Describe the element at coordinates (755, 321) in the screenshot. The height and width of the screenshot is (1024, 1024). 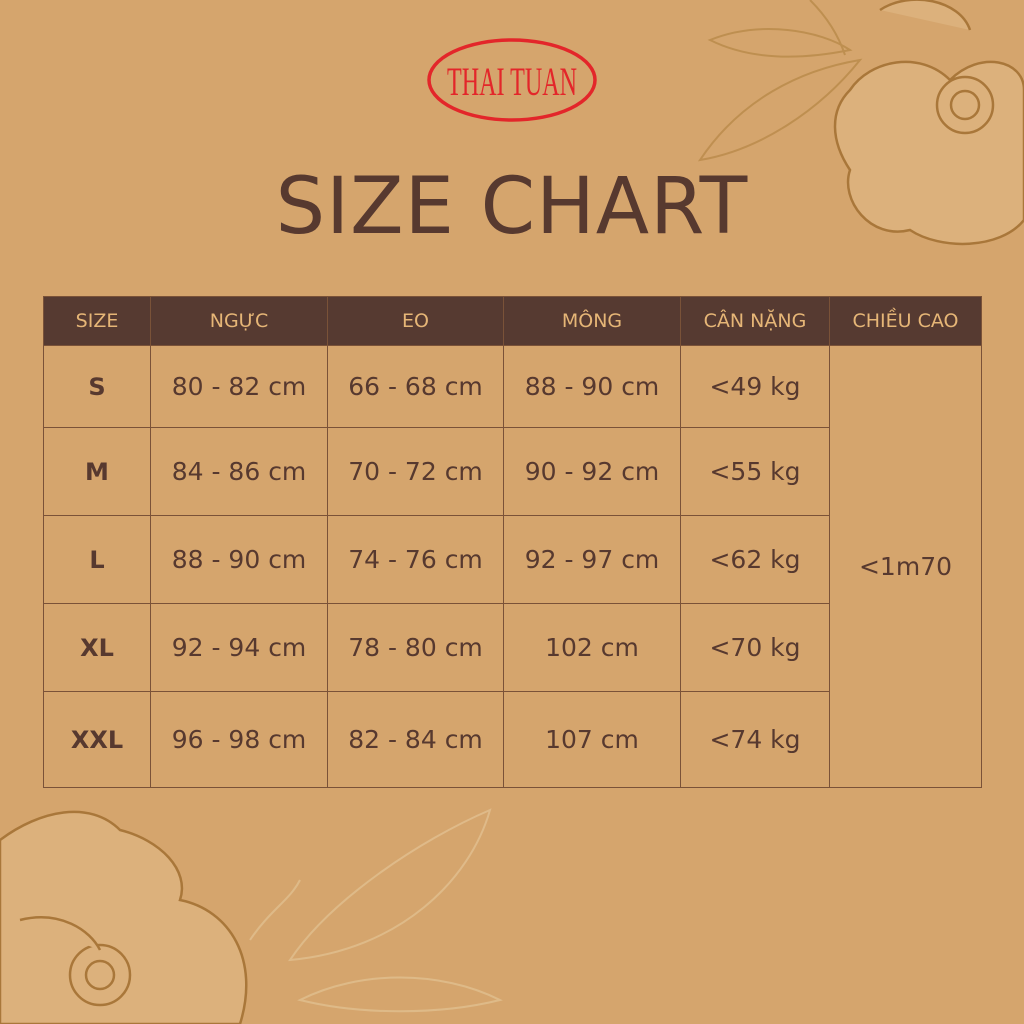
I see `header-can-nang: CÂN NẶNG` at that location.